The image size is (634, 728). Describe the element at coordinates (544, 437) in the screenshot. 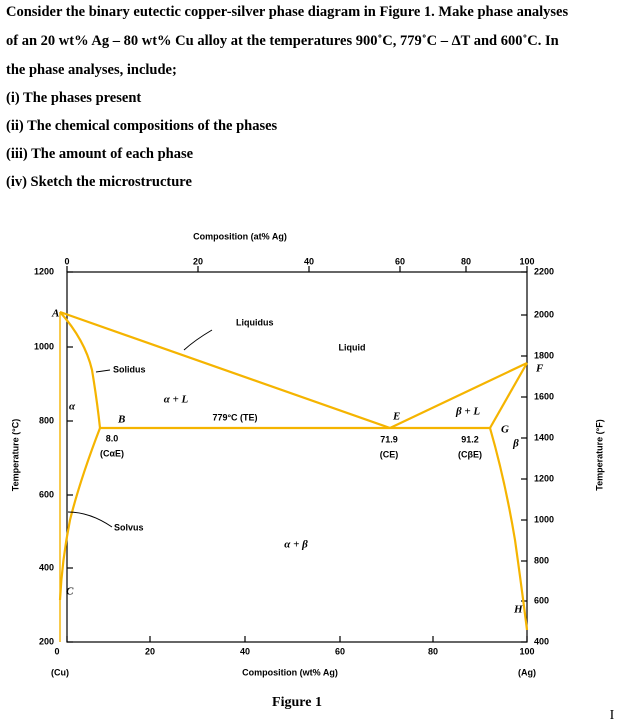

I see `tick-label: 1400` at that location.